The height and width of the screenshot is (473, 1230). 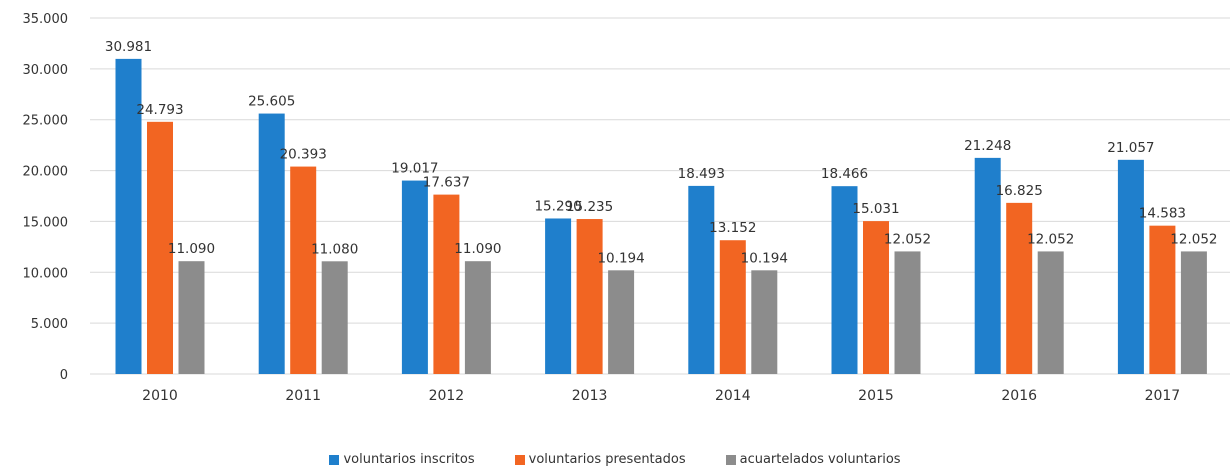 I want to click on data-label: 25.605, so click(x=271, y=102).